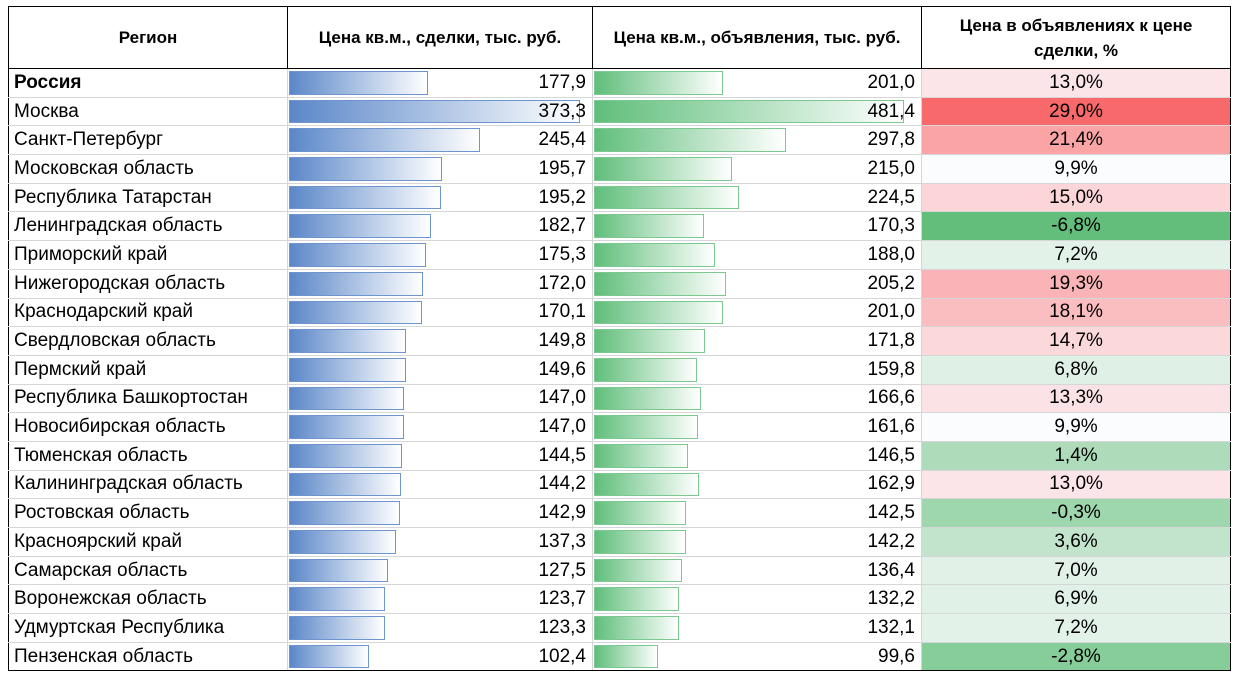 This screenshot has height=678, width=1238. Describe the element at coordinates (148, 283) in the screenshot. I see `region-cell: Нижегородская область` at that location.